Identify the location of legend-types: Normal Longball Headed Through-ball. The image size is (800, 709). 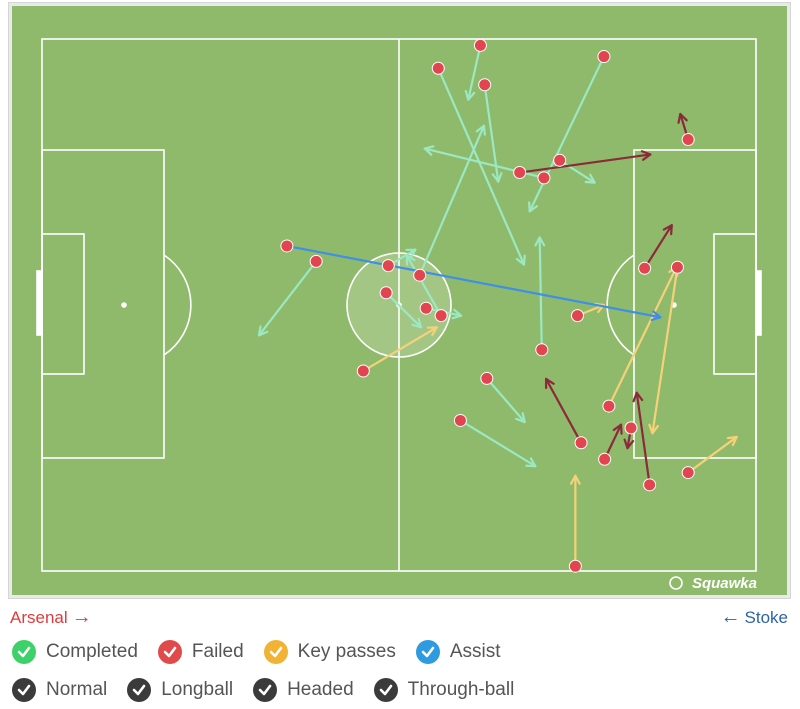
(273, 690).